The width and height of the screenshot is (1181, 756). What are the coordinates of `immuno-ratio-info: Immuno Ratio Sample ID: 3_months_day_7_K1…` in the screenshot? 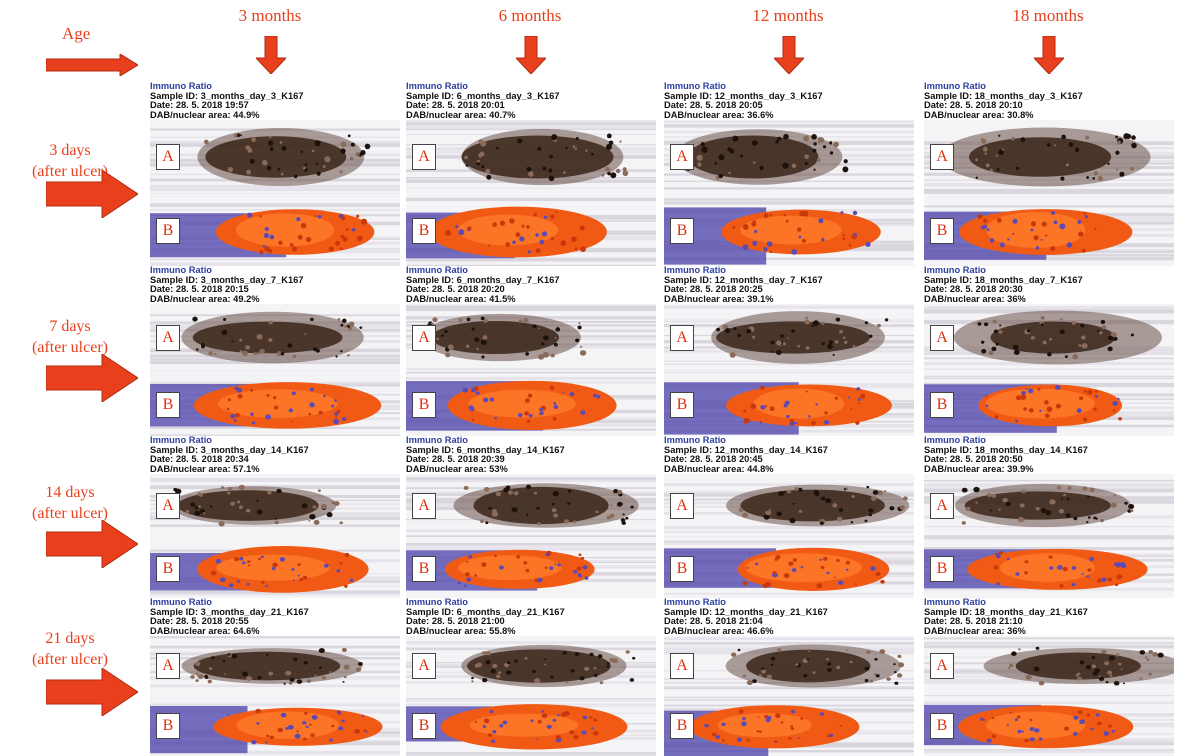 It's located at (275, 285).